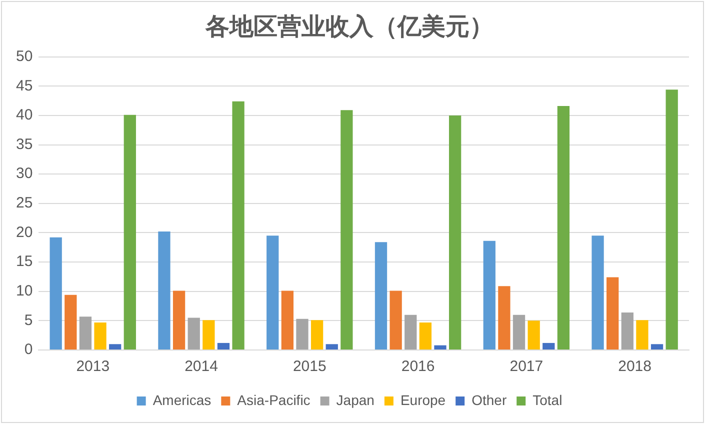 The width and height of the screenshot is (705, 424). Describe the element at coordinates (527, 367) in the screenshot. I see `x-tick-label: 2017` at that location.